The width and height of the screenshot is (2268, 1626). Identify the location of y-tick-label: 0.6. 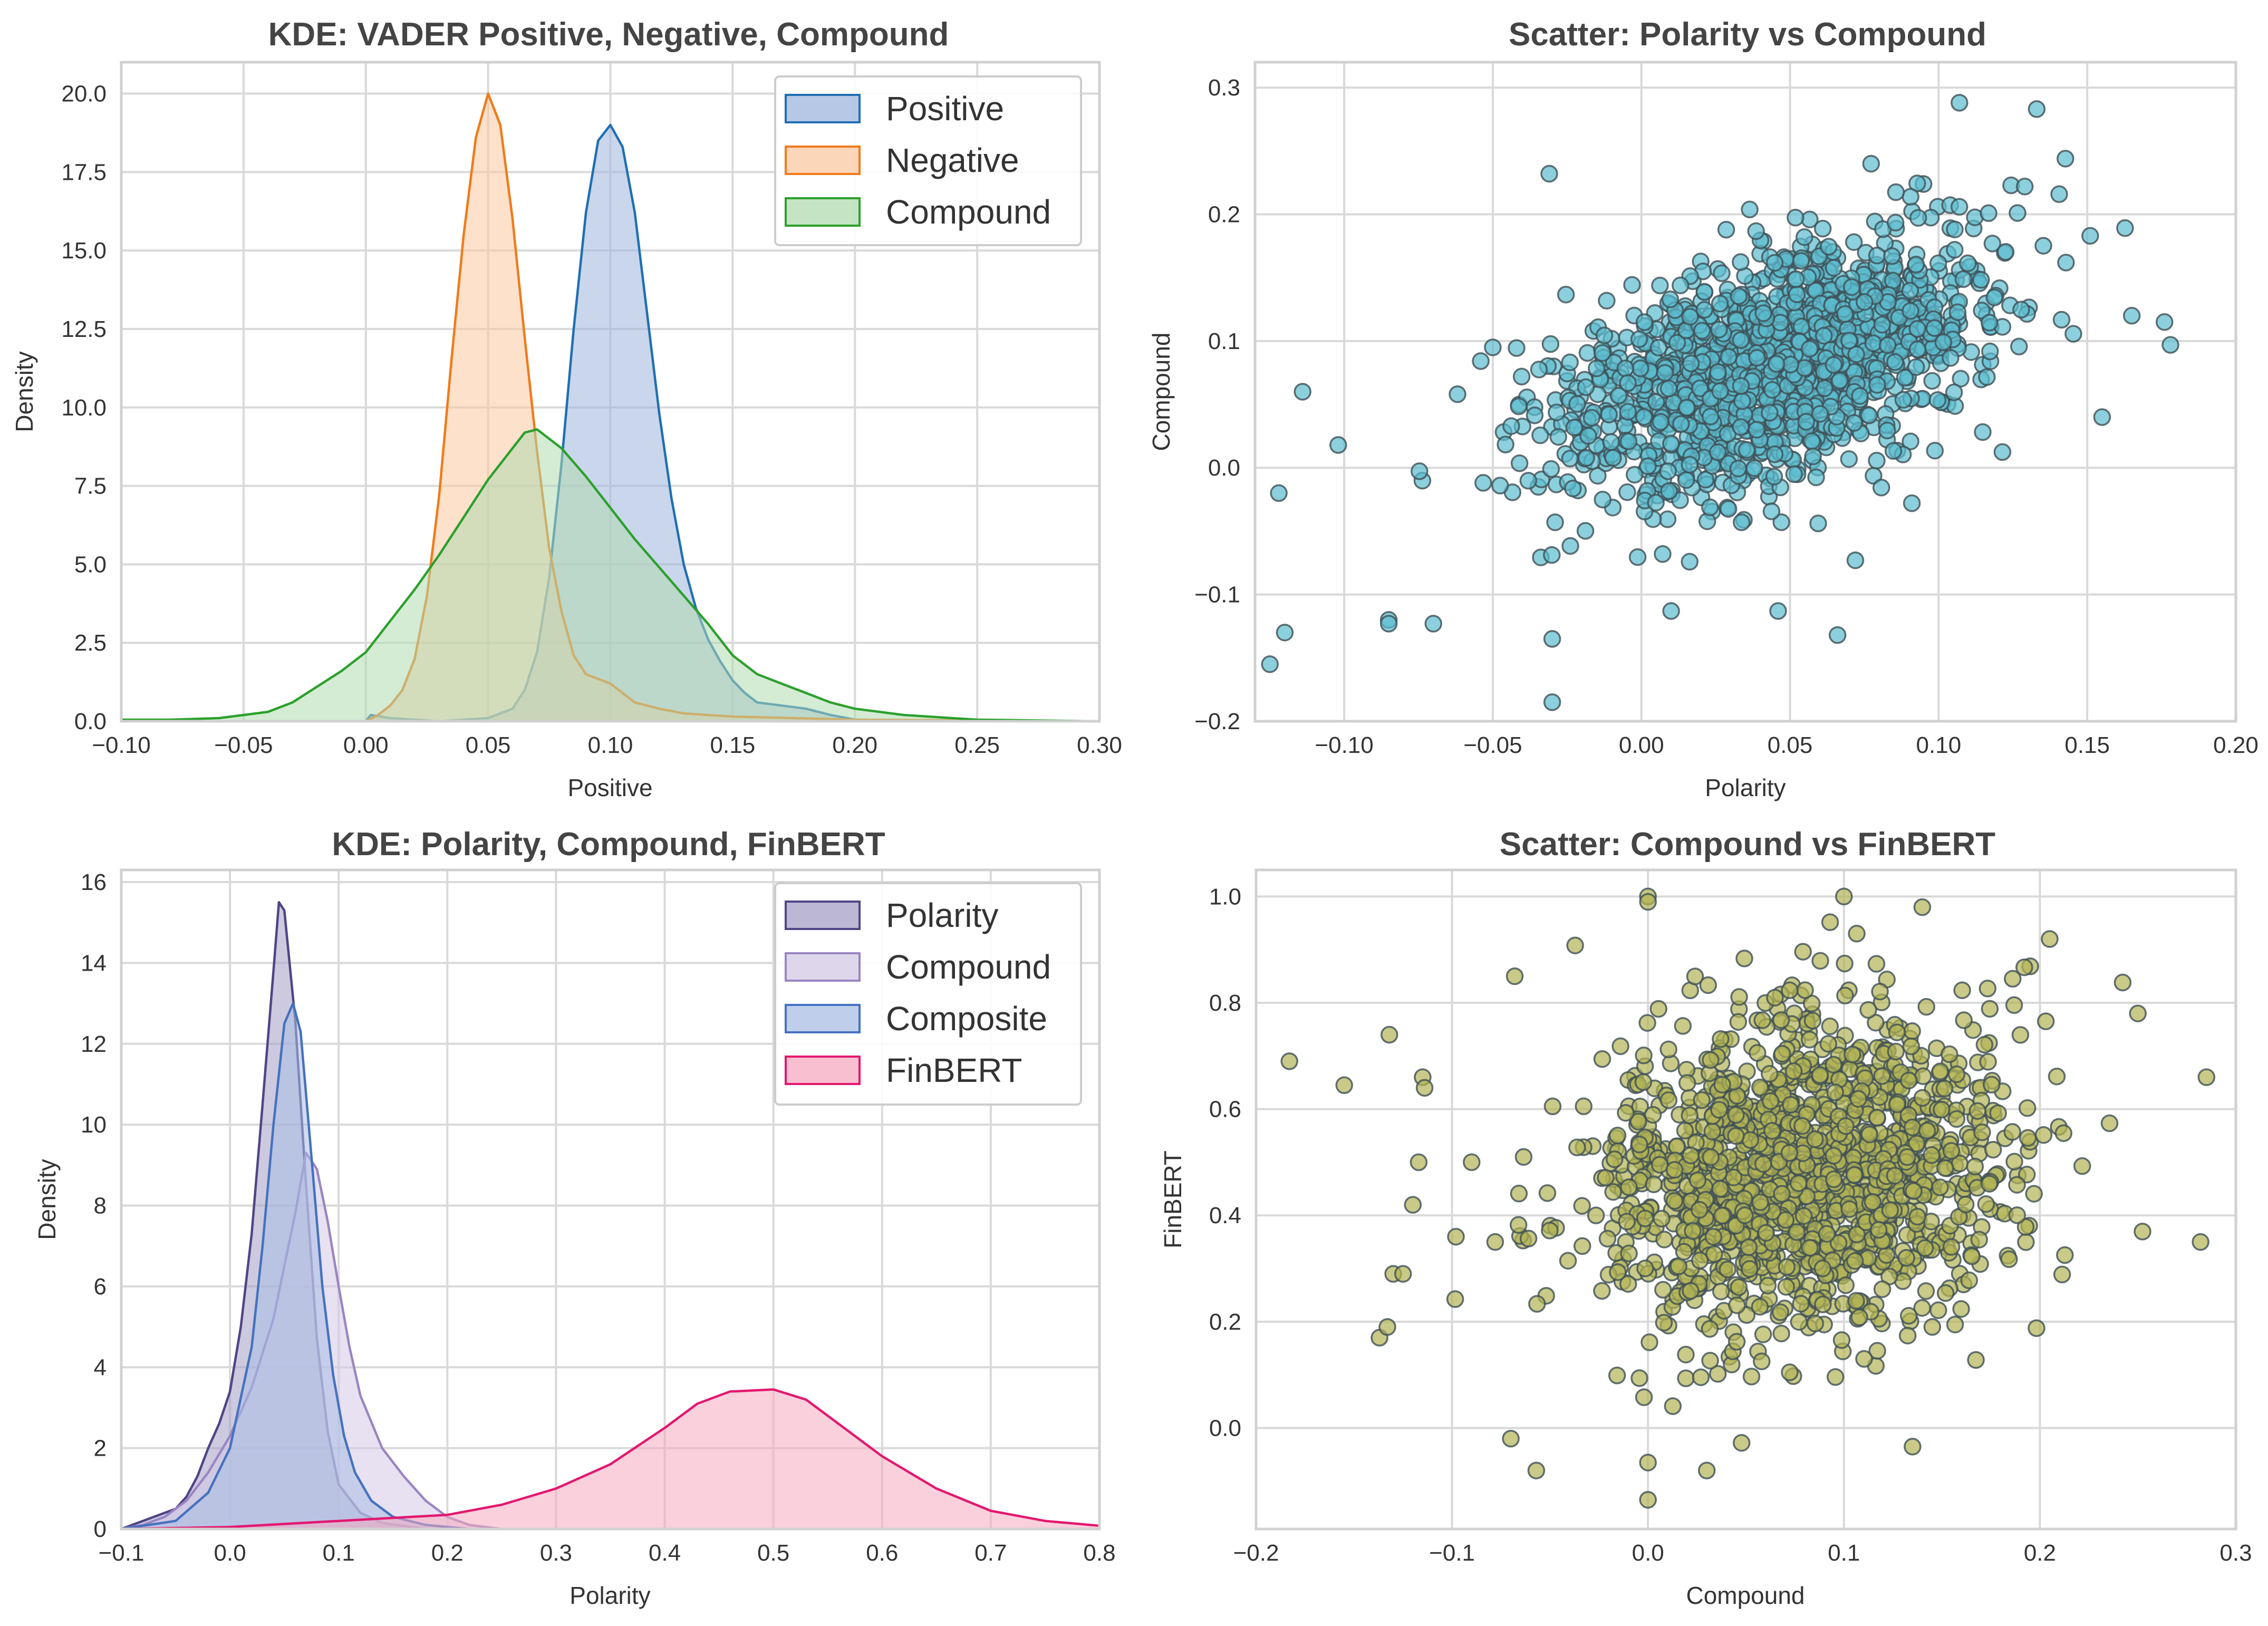
(1225, 1109).